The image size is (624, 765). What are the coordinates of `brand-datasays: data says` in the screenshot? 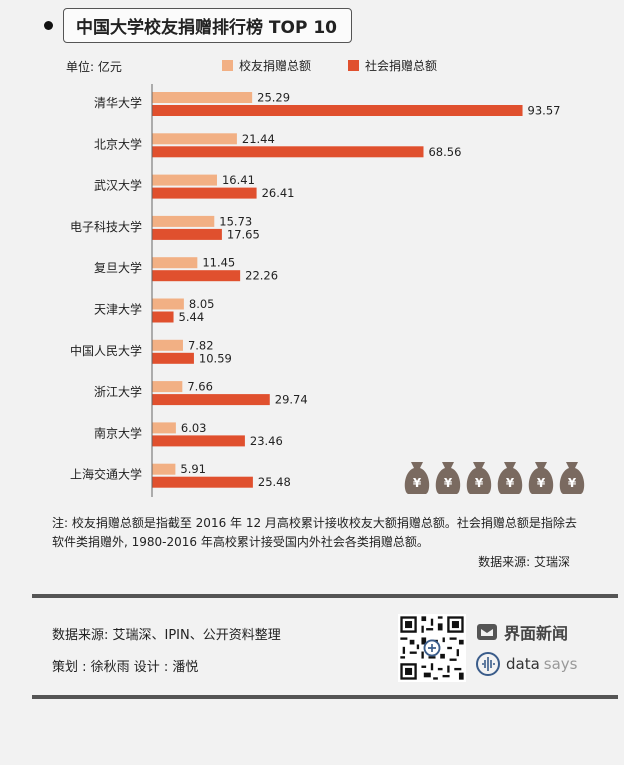 It's located at (527, 664).